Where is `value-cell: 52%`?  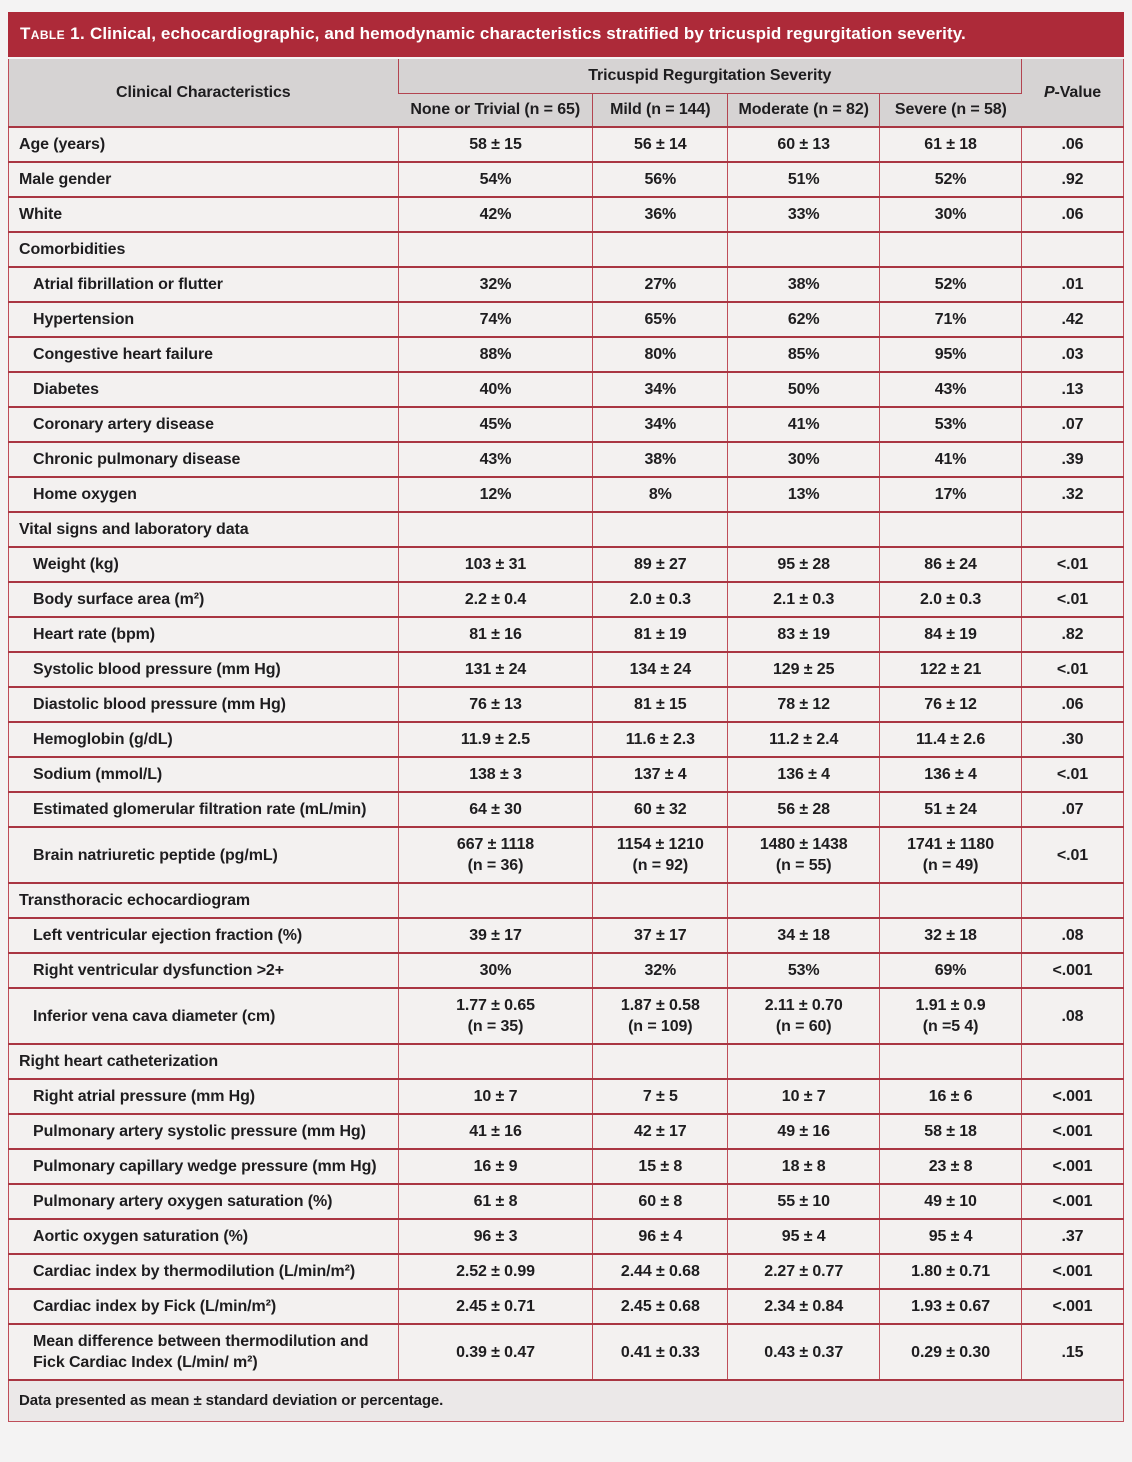
value-cell: 52% is located at coordinates (950, 179).